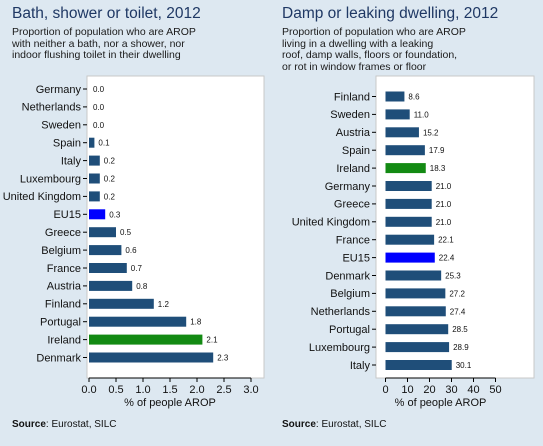 Image resolution: width=543 pixels, height=446 pixels. Describe the element at coordinates (349, 330) in the screenshot. I see `category-label: Portugal` at that location.